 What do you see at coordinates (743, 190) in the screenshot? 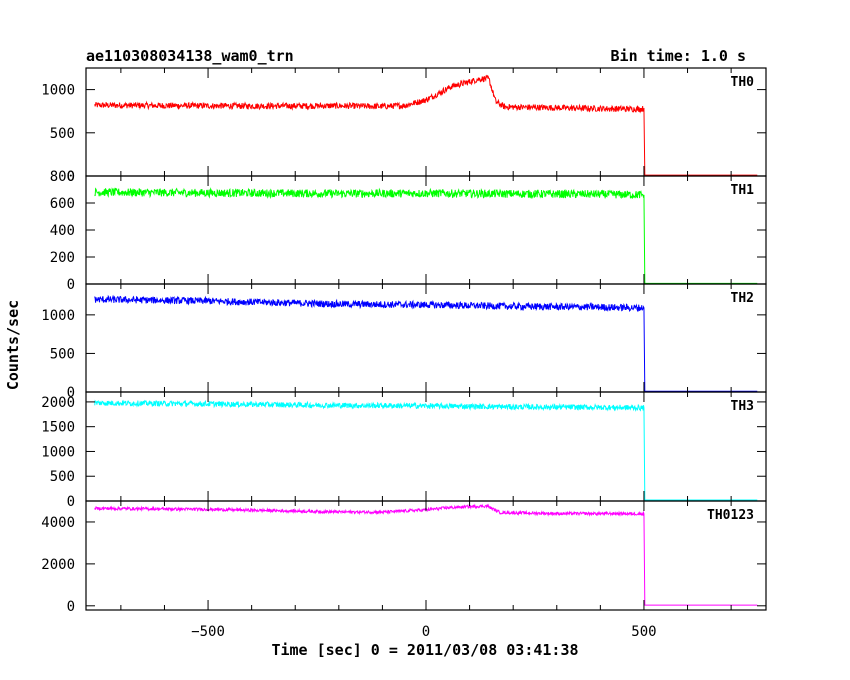
I see `panel-label: TH1` at bounding box center [743, 190].